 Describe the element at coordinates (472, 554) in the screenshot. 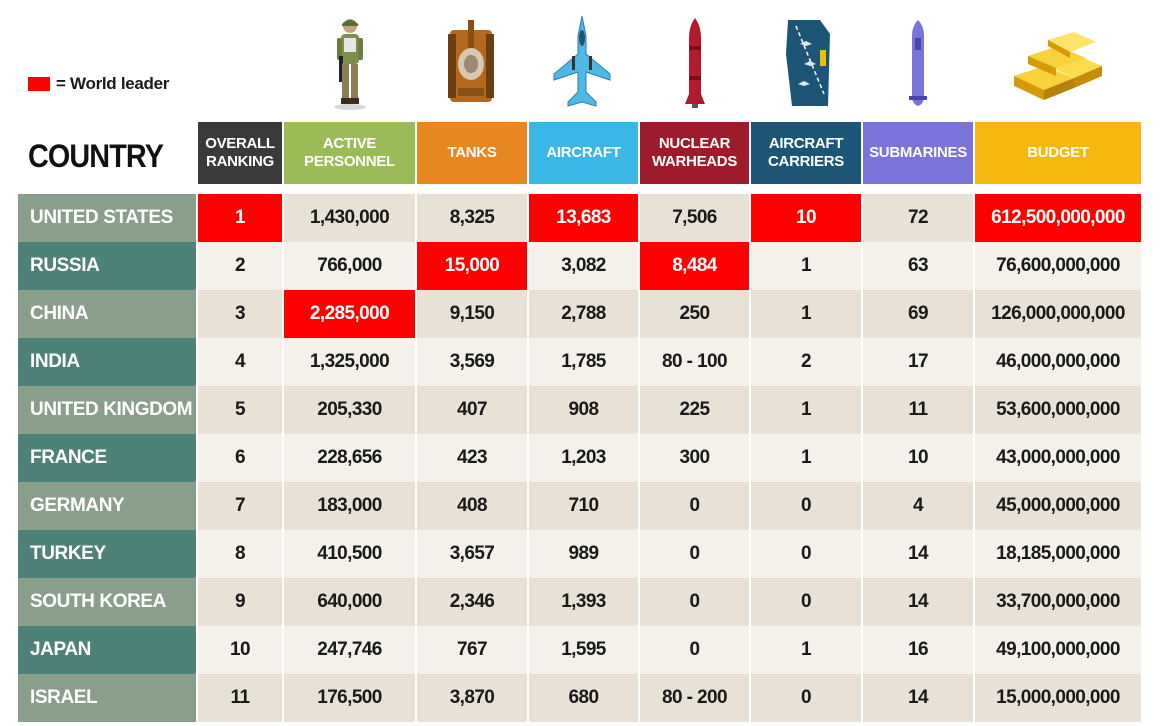

I see `cell-tanks: 3,657` at that location.